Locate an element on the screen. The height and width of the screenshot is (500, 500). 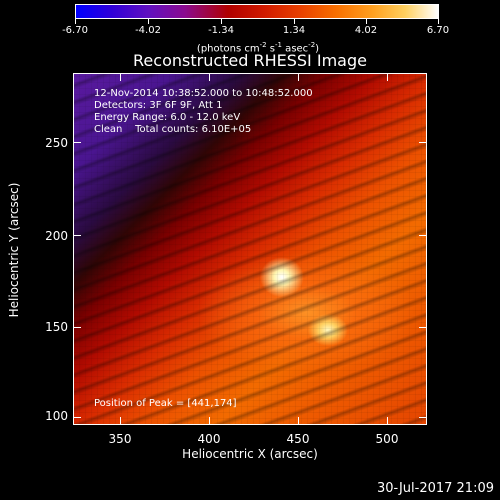
y-axis-title: Heliocentric Y (arcsec) is located at coordinates (14, 250).